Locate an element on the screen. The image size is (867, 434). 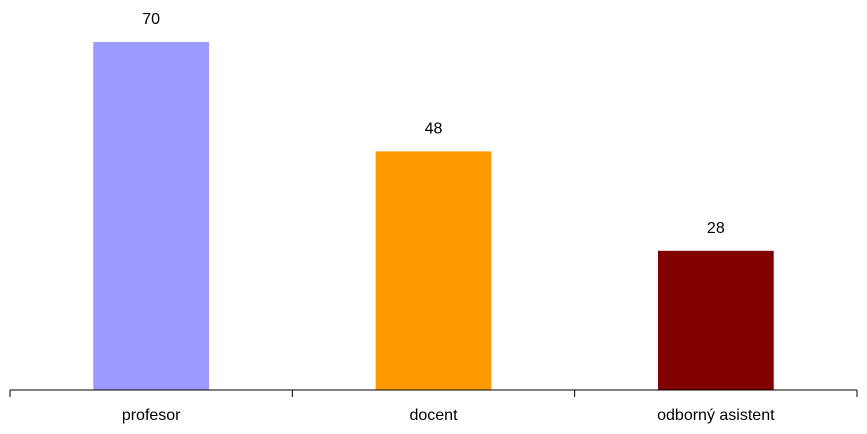
data-label: 48 is located at coordinates (434, 128).